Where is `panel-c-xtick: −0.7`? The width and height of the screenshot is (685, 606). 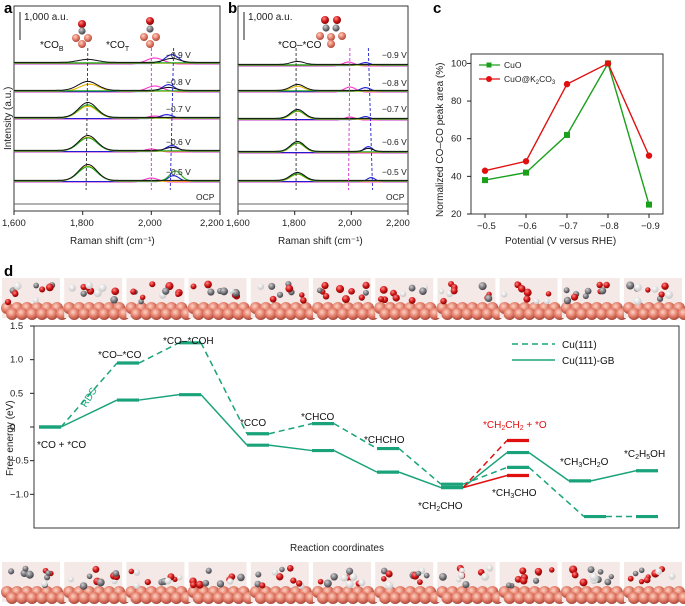 panel-c-xtick: −0.7 is located at coordinates (568, 226).